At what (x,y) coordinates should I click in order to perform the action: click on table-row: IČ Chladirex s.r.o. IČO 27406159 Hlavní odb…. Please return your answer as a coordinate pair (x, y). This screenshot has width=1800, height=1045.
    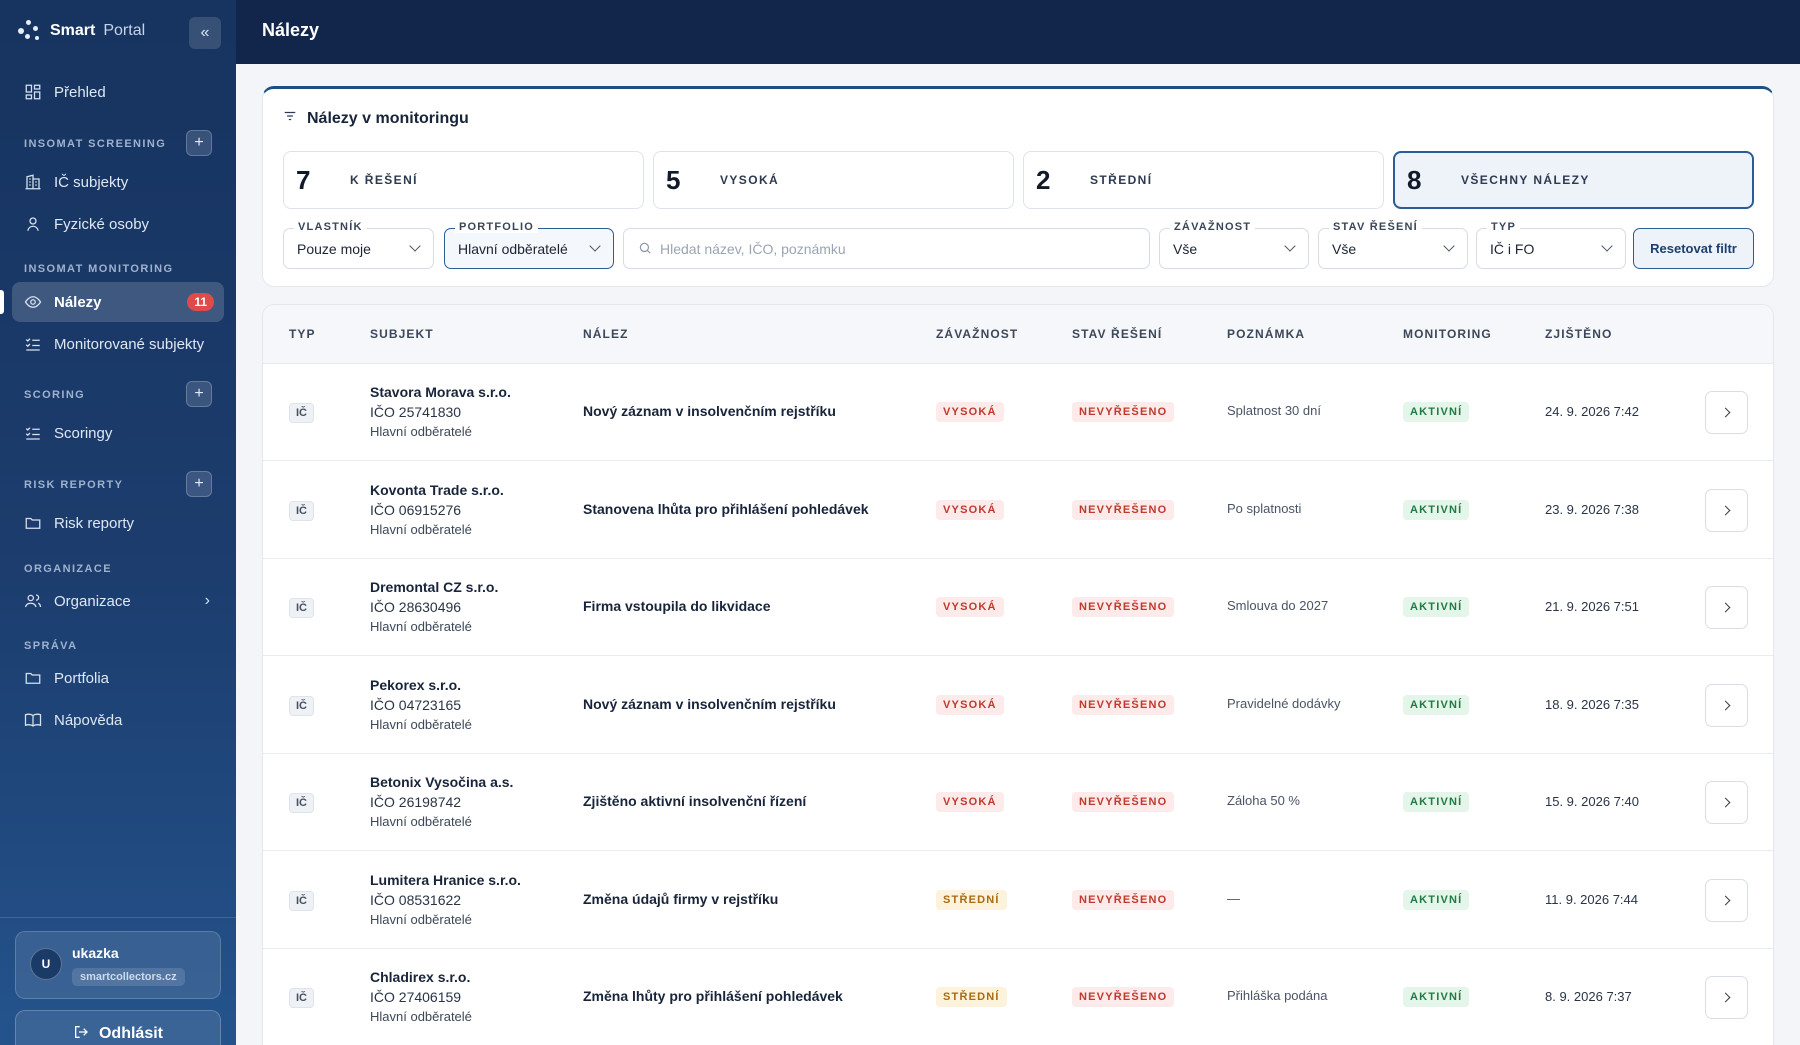
    Looking at the image, I should click on (1018, 997).